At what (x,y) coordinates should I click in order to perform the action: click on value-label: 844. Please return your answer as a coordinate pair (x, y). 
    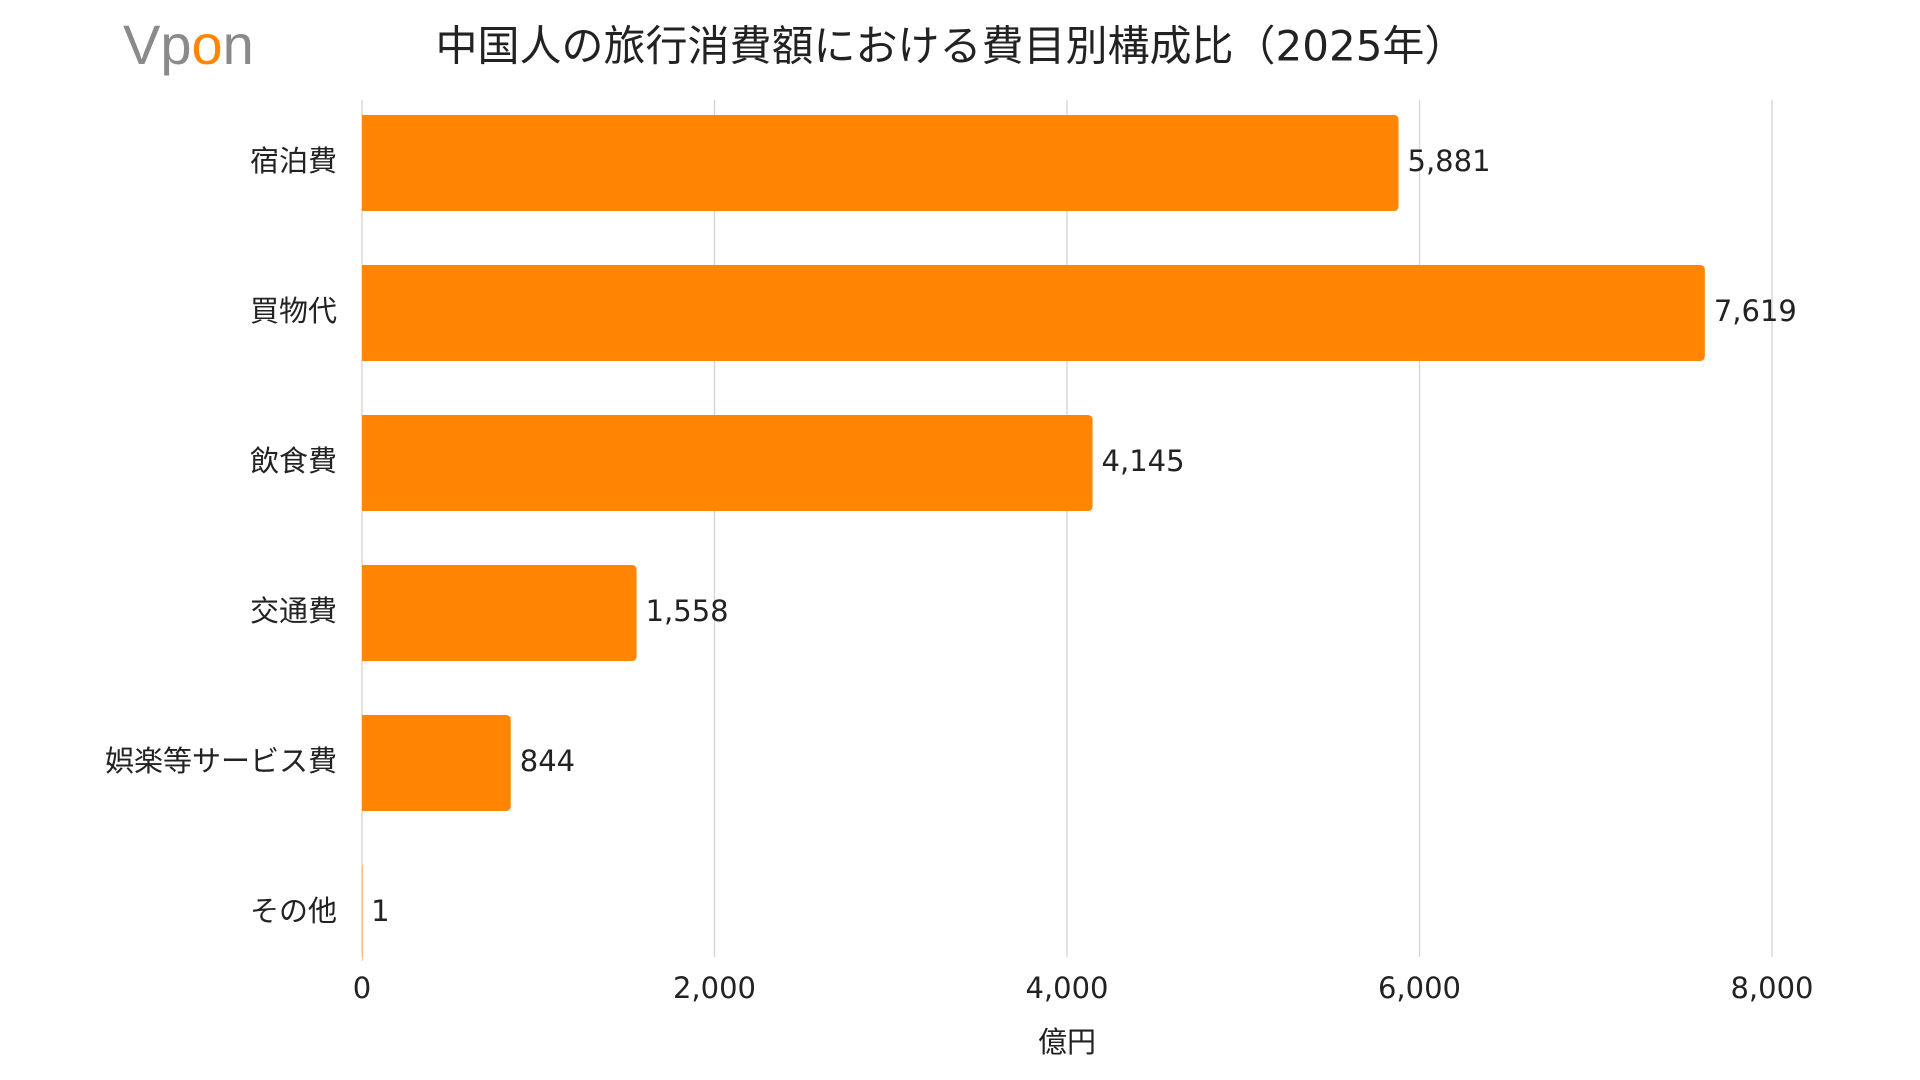
    Looking at the image, I should click on (547, 761).